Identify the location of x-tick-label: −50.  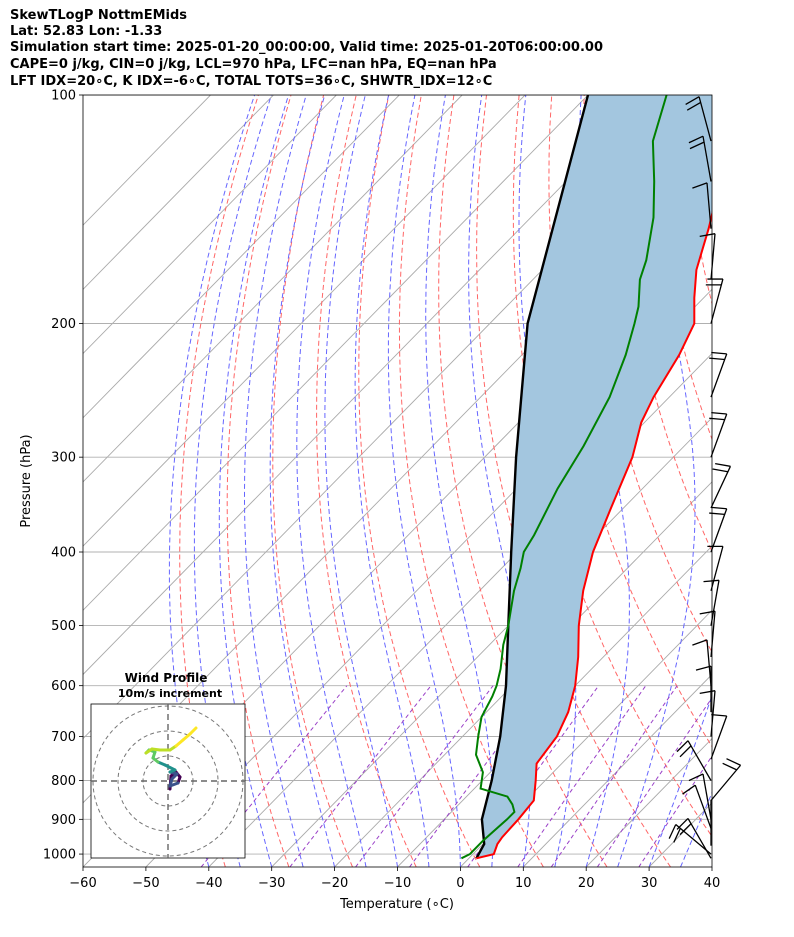
(145, 883).